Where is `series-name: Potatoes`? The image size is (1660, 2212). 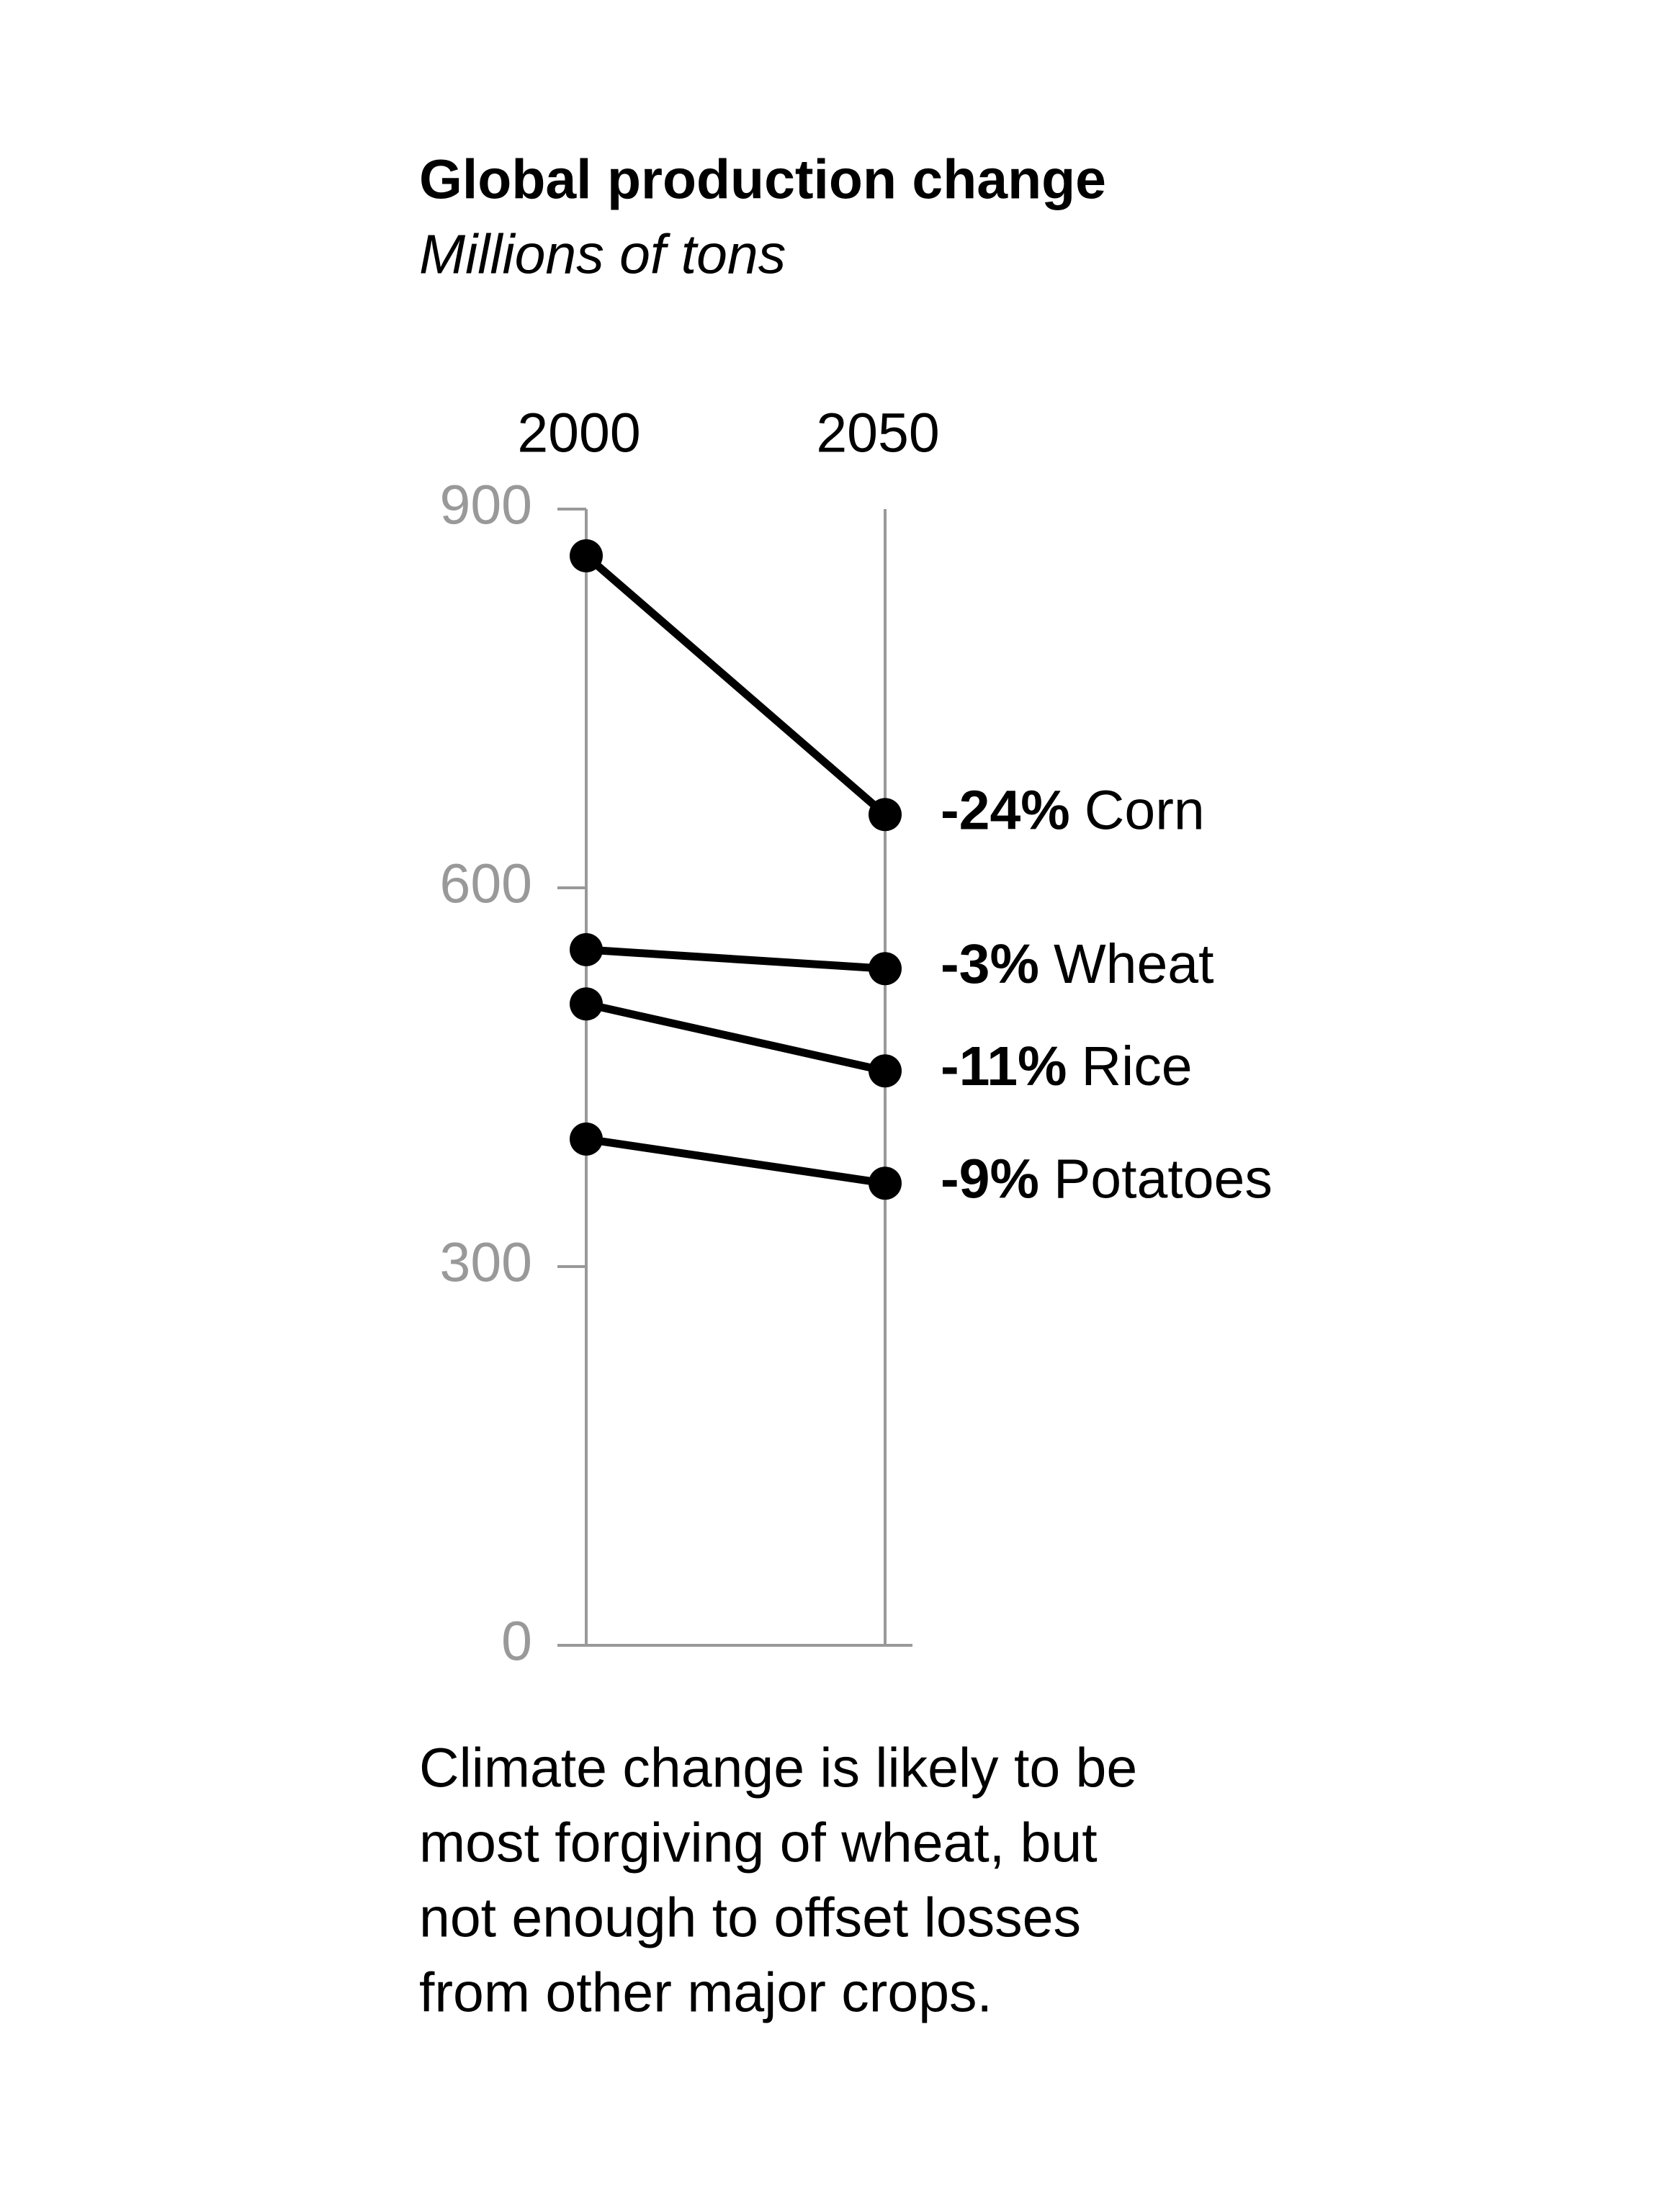 series-name: Potatoes is located at coordinates (1163, 1179).